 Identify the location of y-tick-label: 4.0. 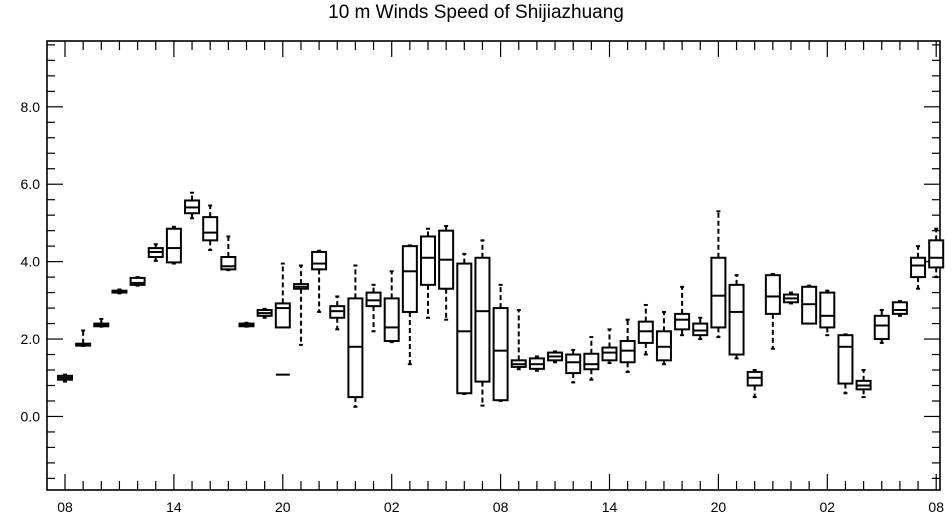
(31, 262).